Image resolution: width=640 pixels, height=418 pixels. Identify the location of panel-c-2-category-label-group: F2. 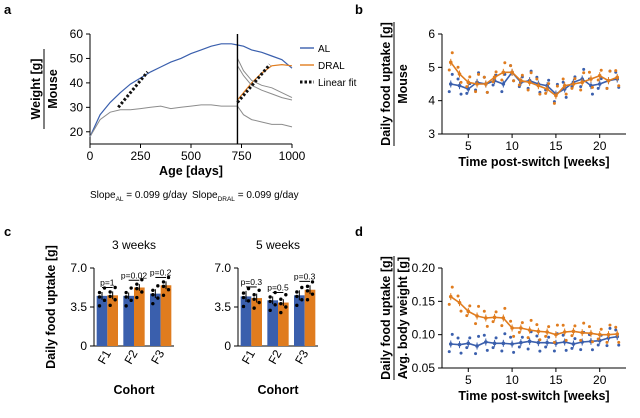
(274, 356).